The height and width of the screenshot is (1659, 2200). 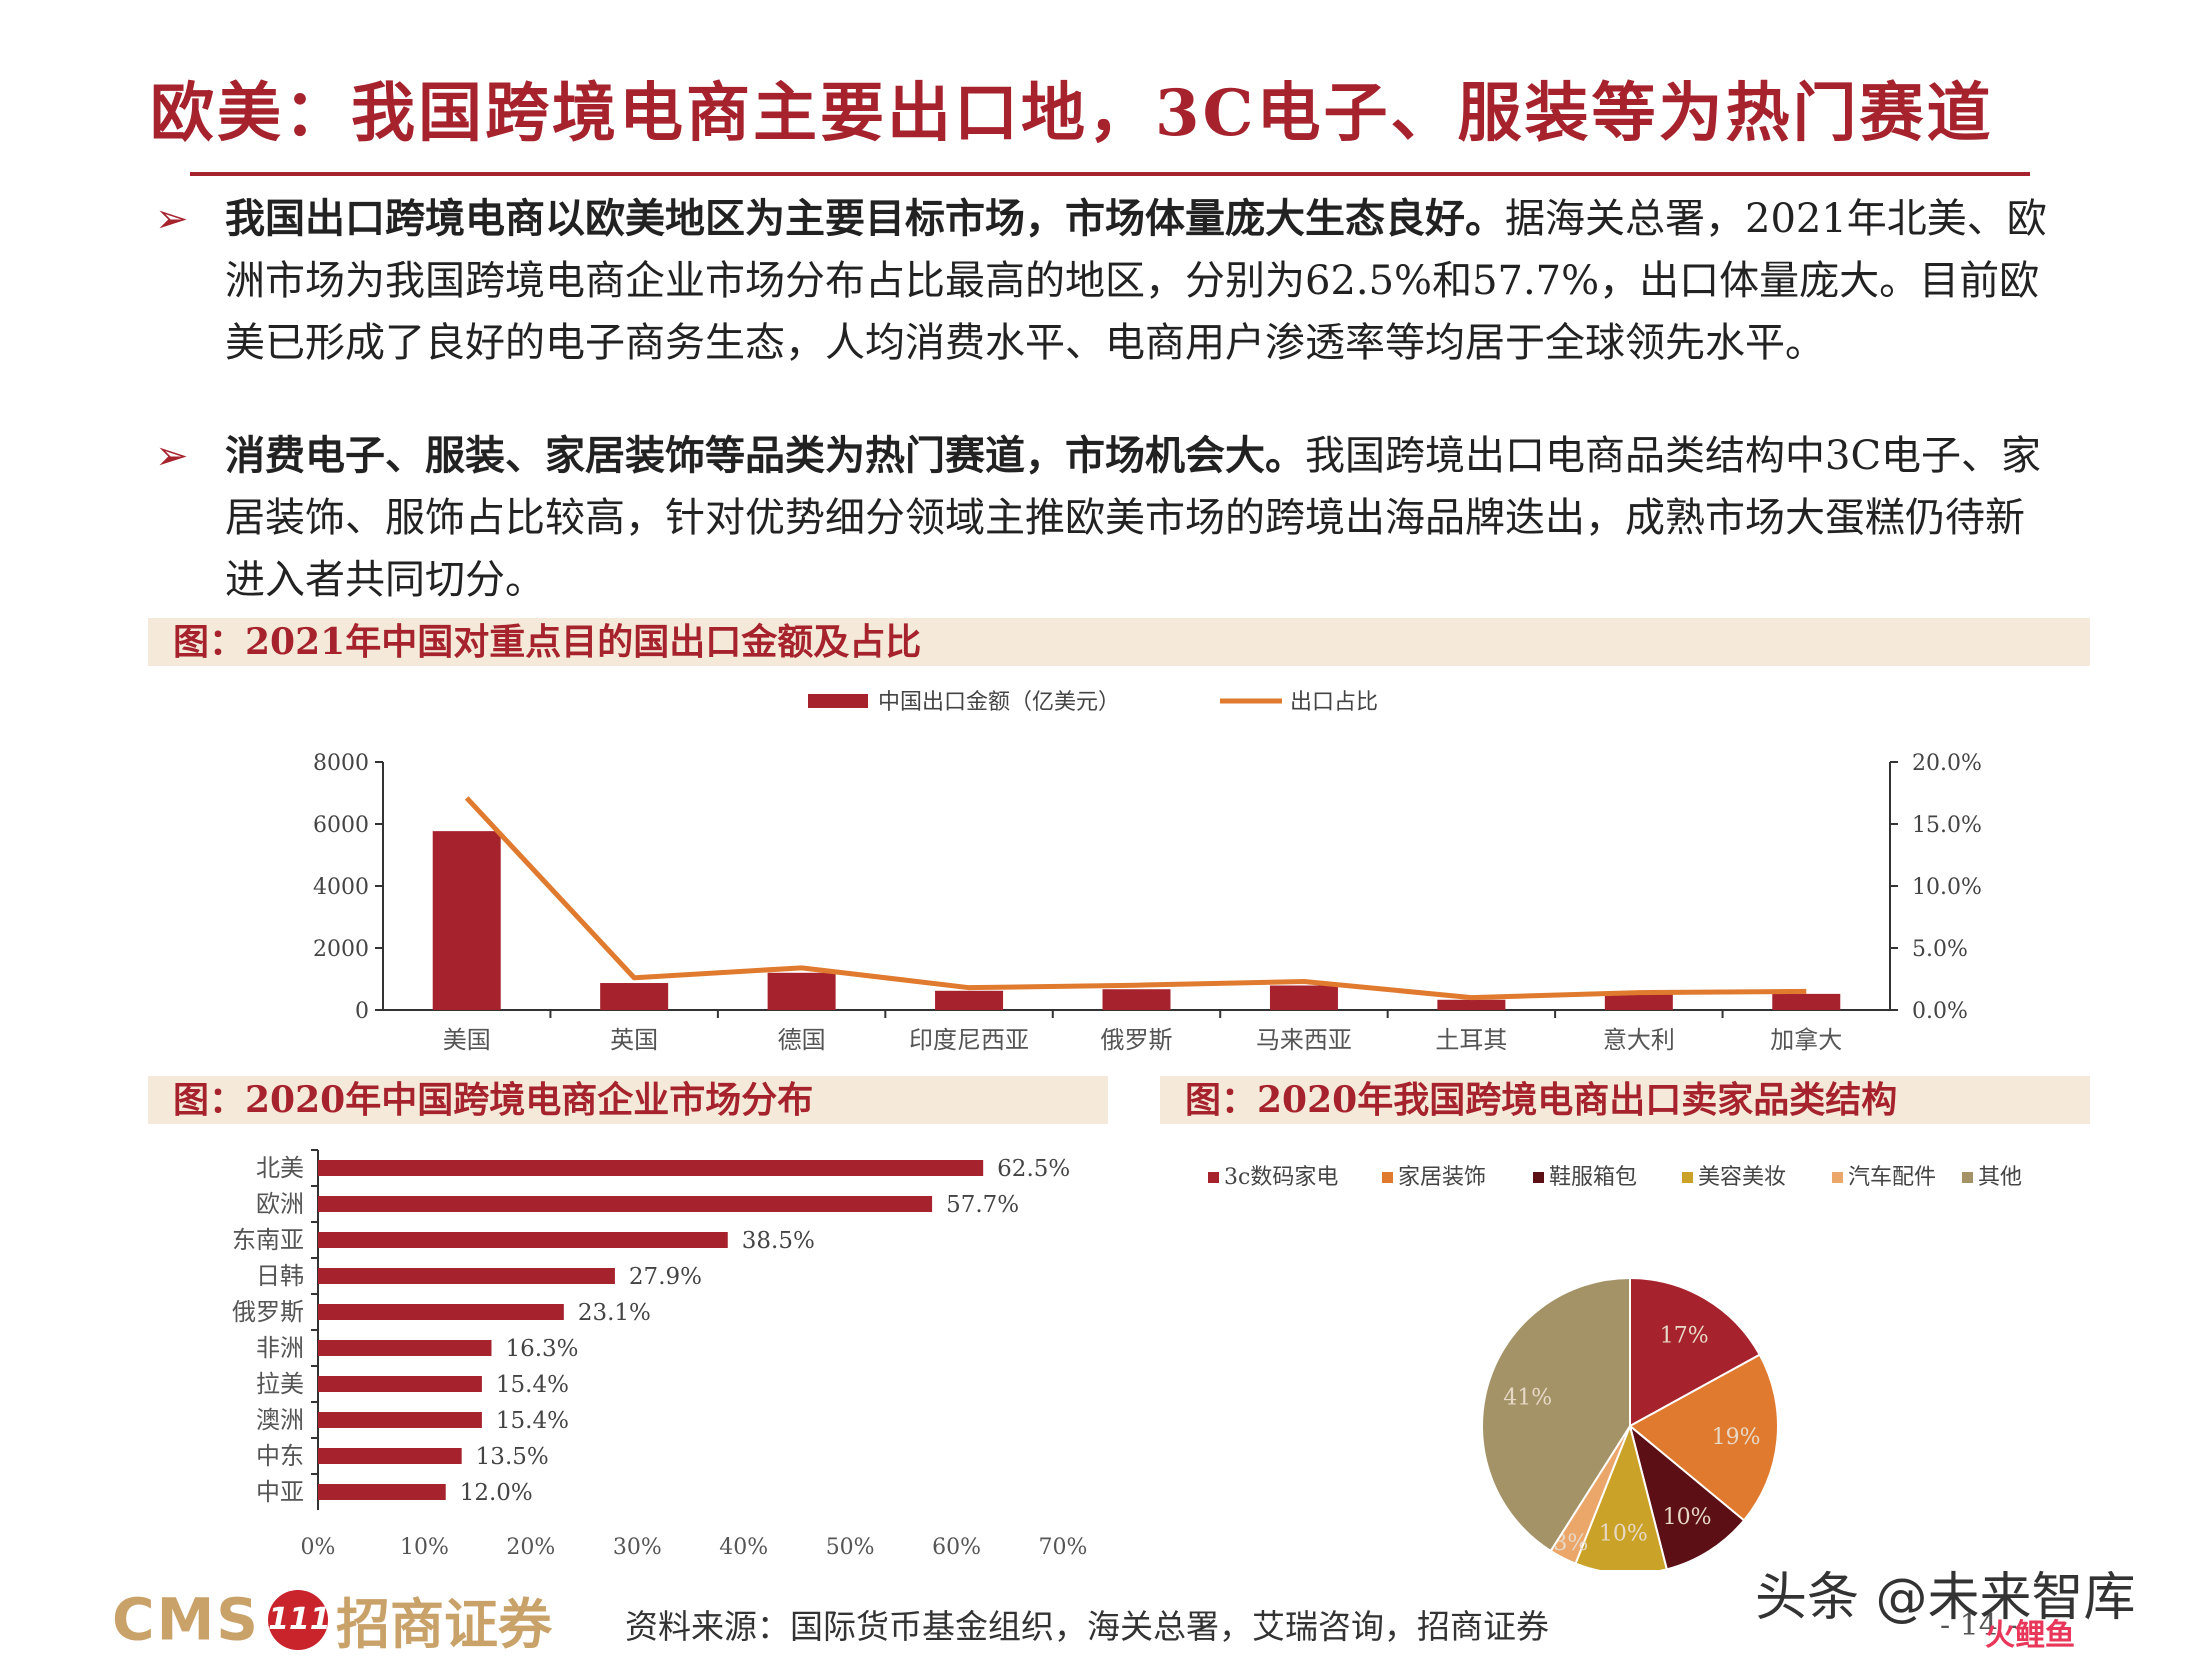 I want to click on pie-slice, so click(x=1621, y=1496).